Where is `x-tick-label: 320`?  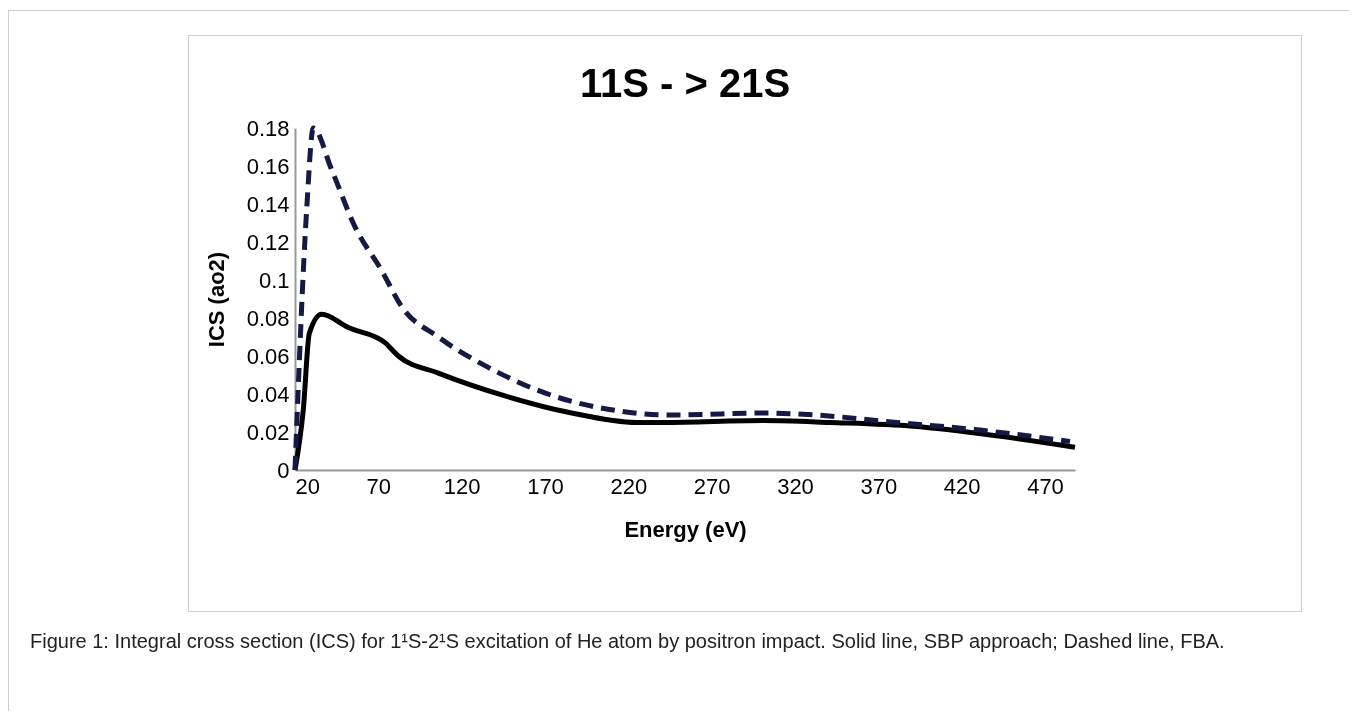 x-tick-label: 320 is located at coordinates (795, 486).